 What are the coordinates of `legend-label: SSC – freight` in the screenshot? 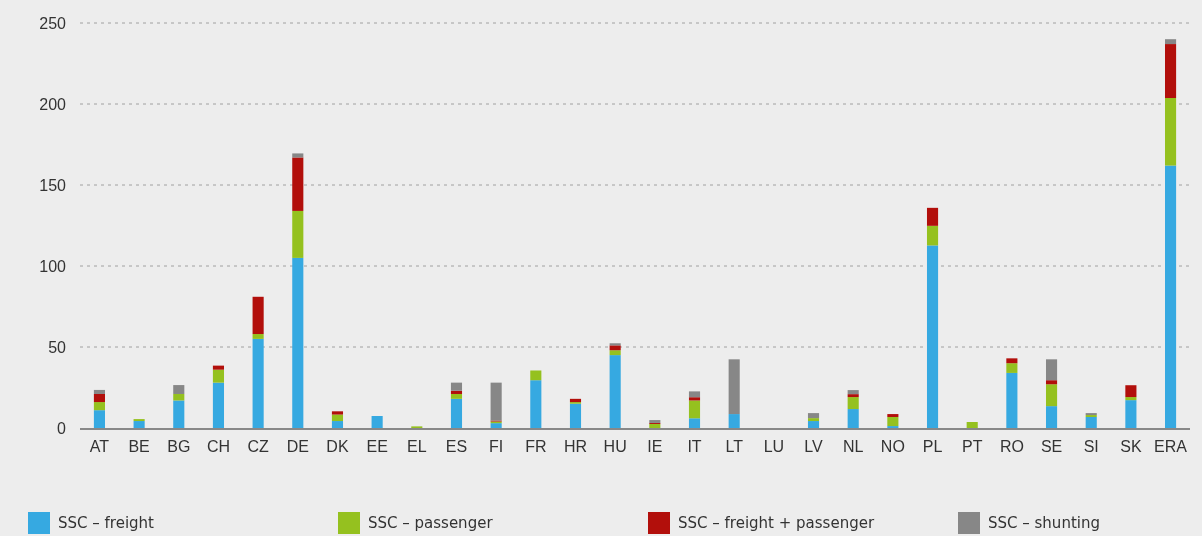 It's located at (106, 523).